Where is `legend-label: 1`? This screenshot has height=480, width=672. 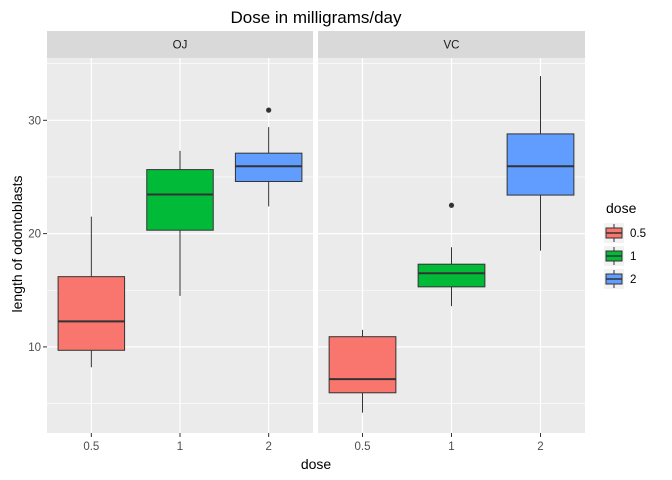
legend-label: 1 is located at coordinates (633, 257).